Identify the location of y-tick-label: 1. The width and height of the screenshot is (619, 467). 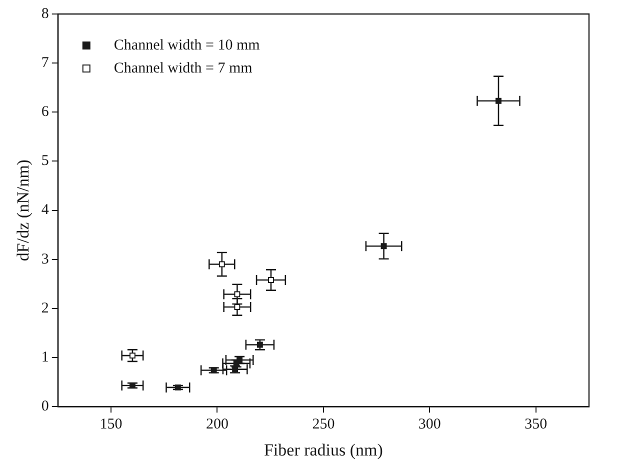
(45, 357).